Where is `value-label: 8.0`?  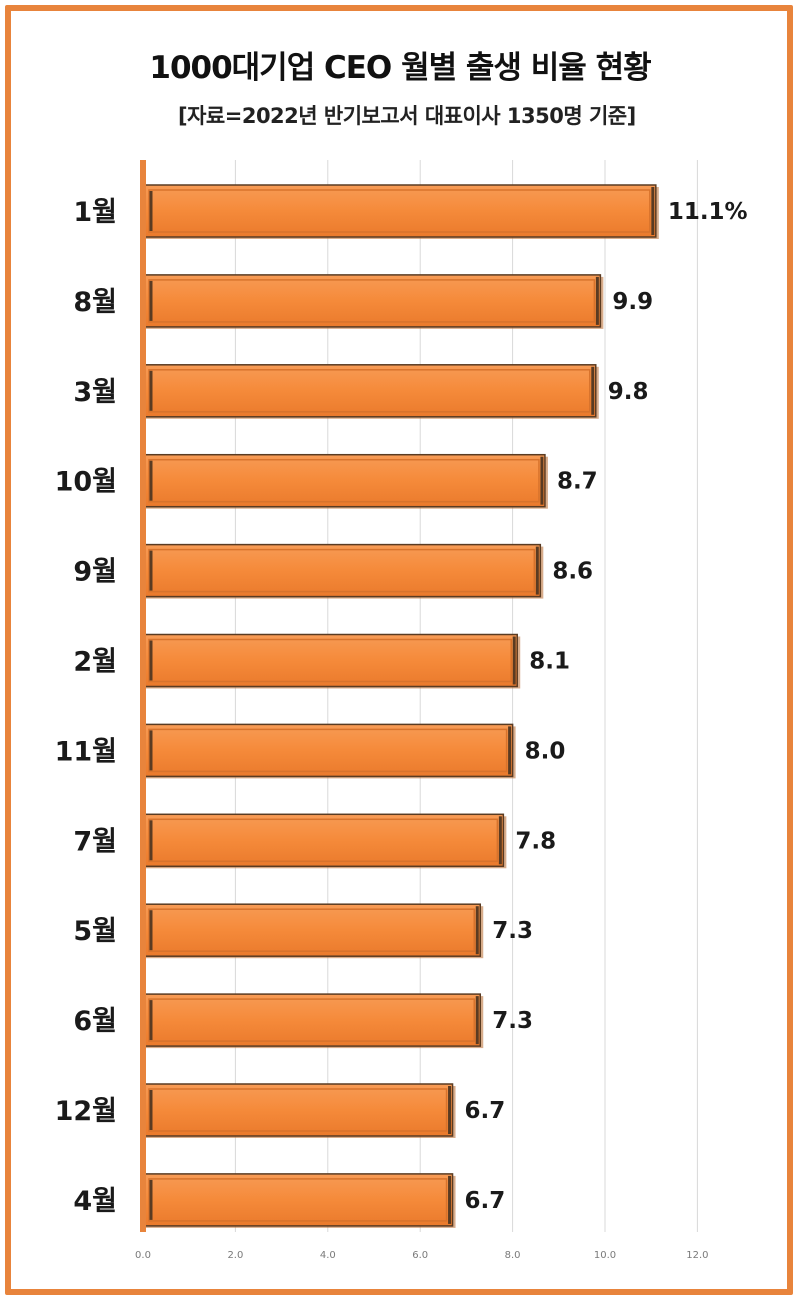 value-label: 8.0 is located at coordinates (545, 751).